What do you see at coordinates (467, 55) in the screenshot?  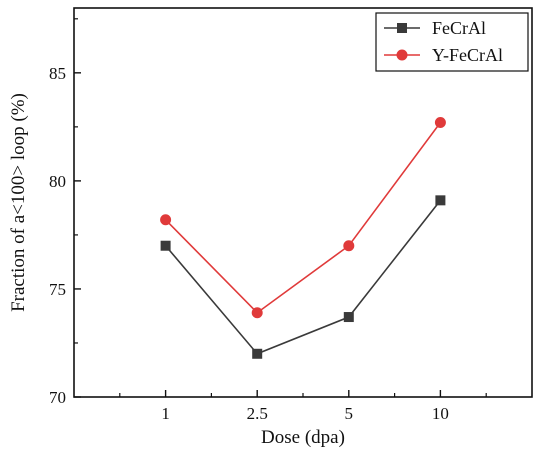 I see `legend-label: Y-FeCrAl` at bounding box center [467, 55].